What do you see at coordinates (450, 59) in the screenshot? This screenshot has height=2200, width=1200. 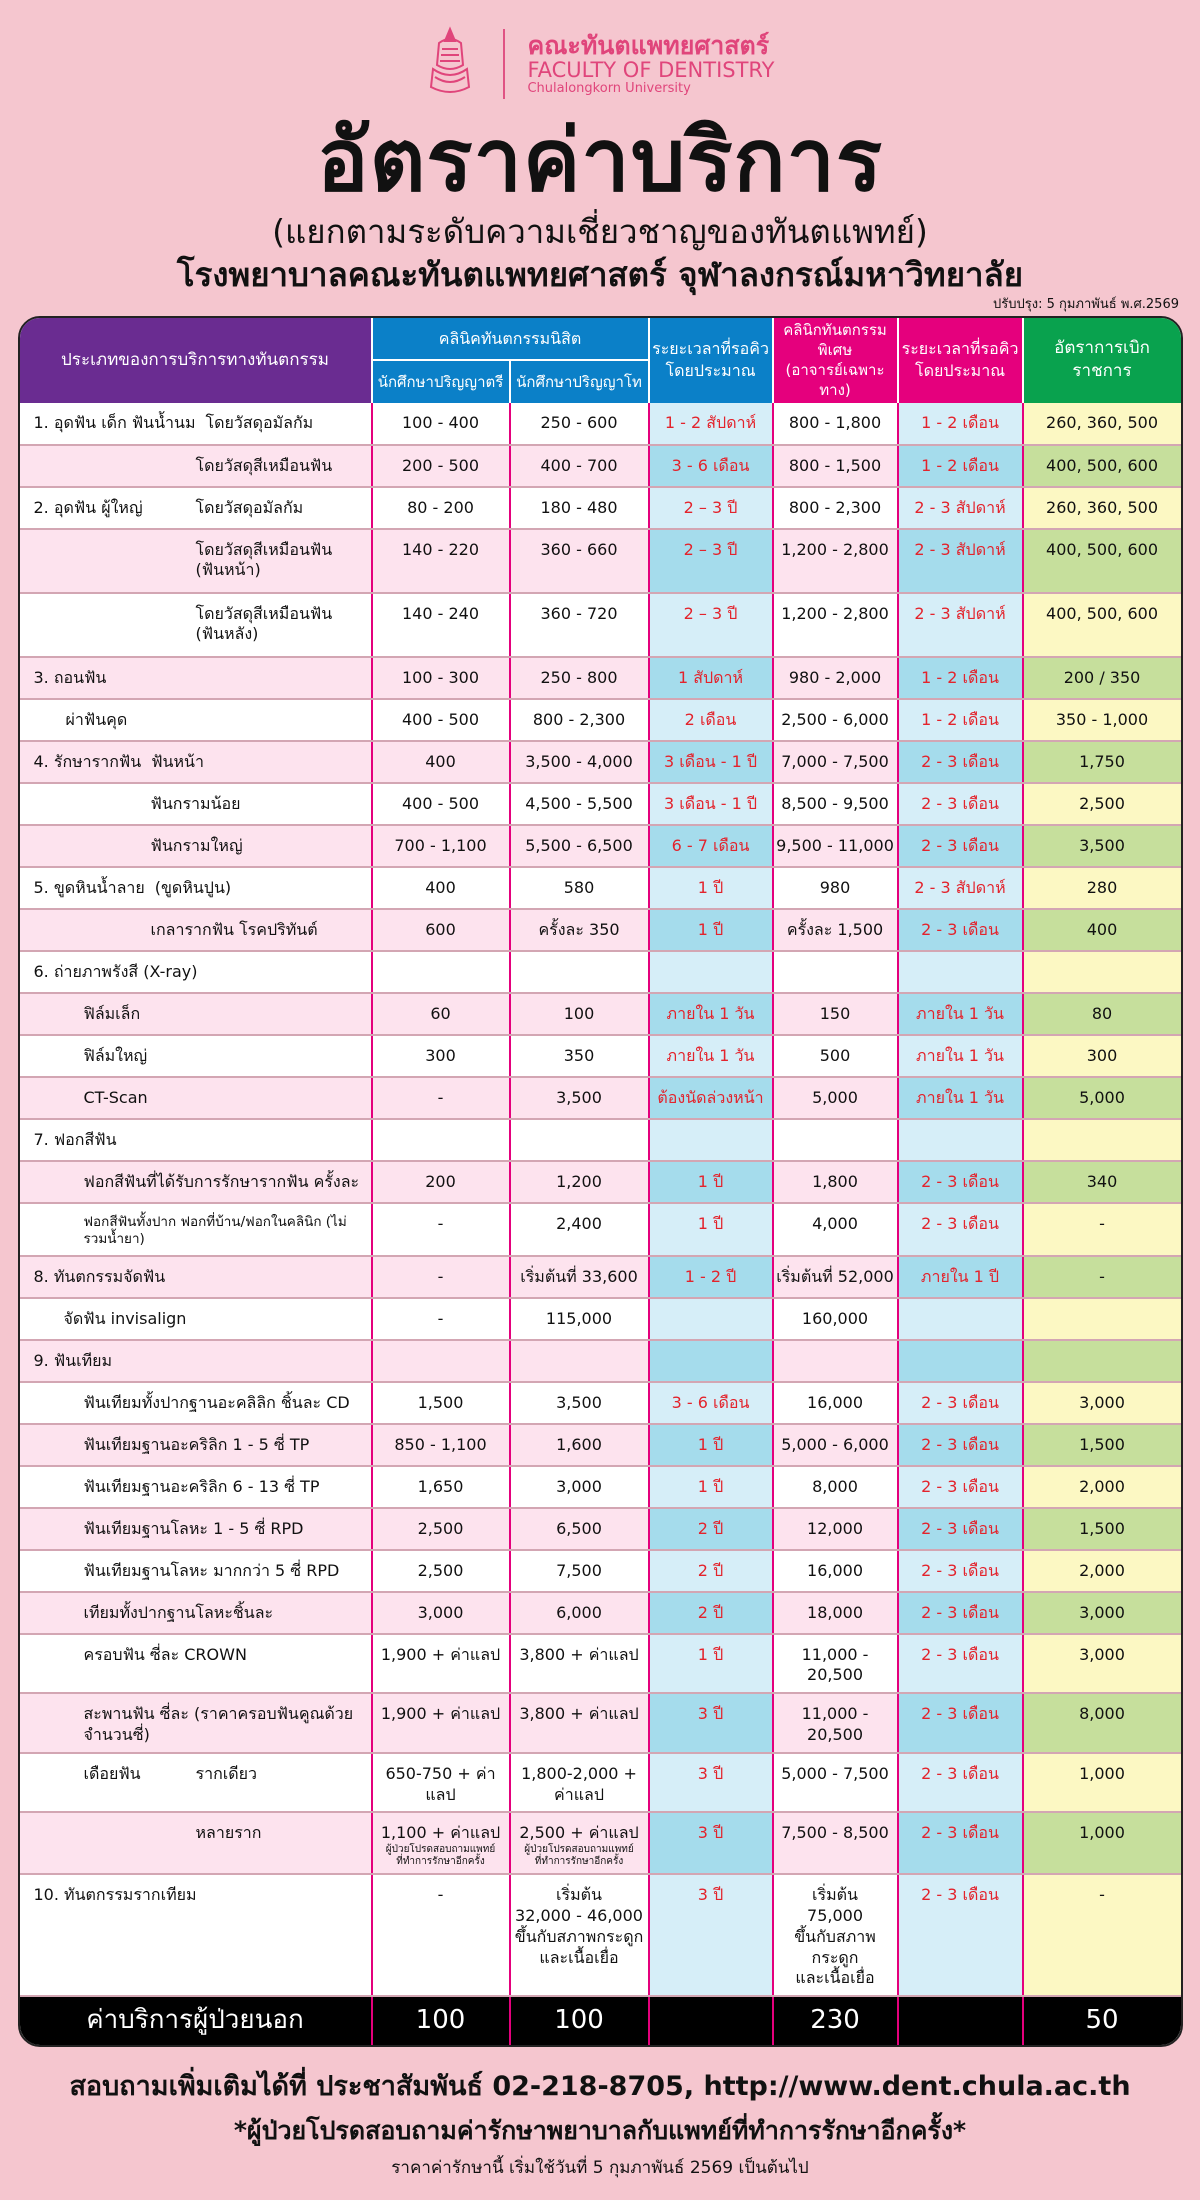 I see `chula-seal-icon` at bounding box center [450, 59].